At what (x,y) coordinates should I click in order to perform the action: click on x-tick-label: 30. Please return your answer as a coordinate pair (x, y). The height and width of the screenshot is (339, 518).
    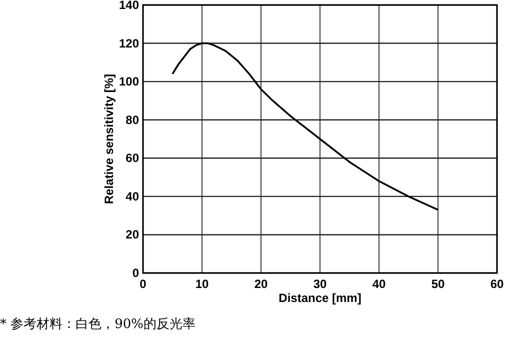
    Looking at the image, I should click on (320, 284).